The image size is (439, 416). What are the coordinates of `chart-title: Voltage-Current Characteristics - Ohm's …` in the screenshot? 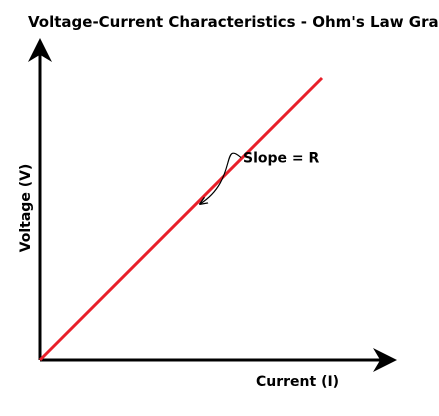 It's located at (233, 22).